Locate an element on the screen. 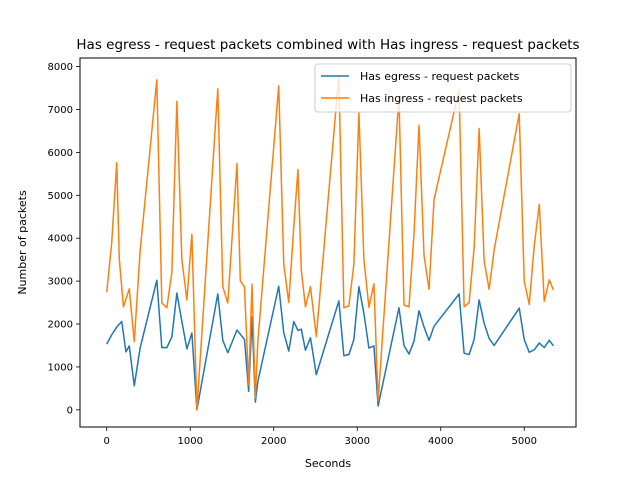  x-tick-label: 3000 is located at coordinates (356, 441).